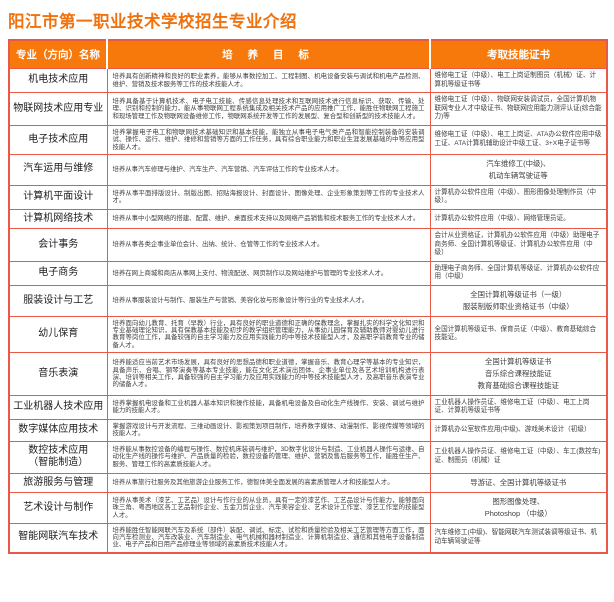  Describe the element at coordinates (58, 54) in the screenshot. I see `column-header-major-name: 专业（方向）名称` at that location.